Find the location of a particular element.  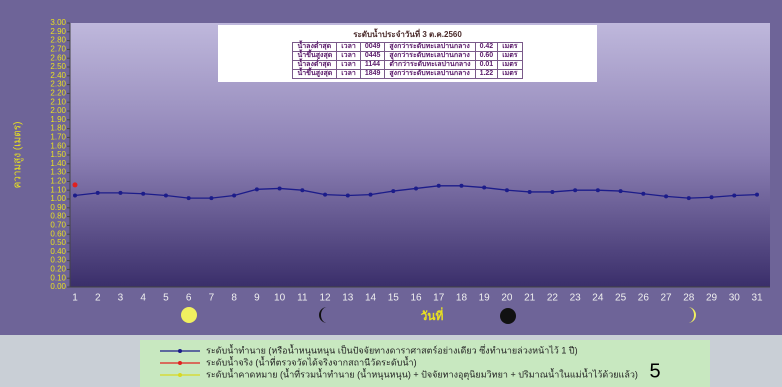

full-moon-icon is located at coordinates (189, 315).